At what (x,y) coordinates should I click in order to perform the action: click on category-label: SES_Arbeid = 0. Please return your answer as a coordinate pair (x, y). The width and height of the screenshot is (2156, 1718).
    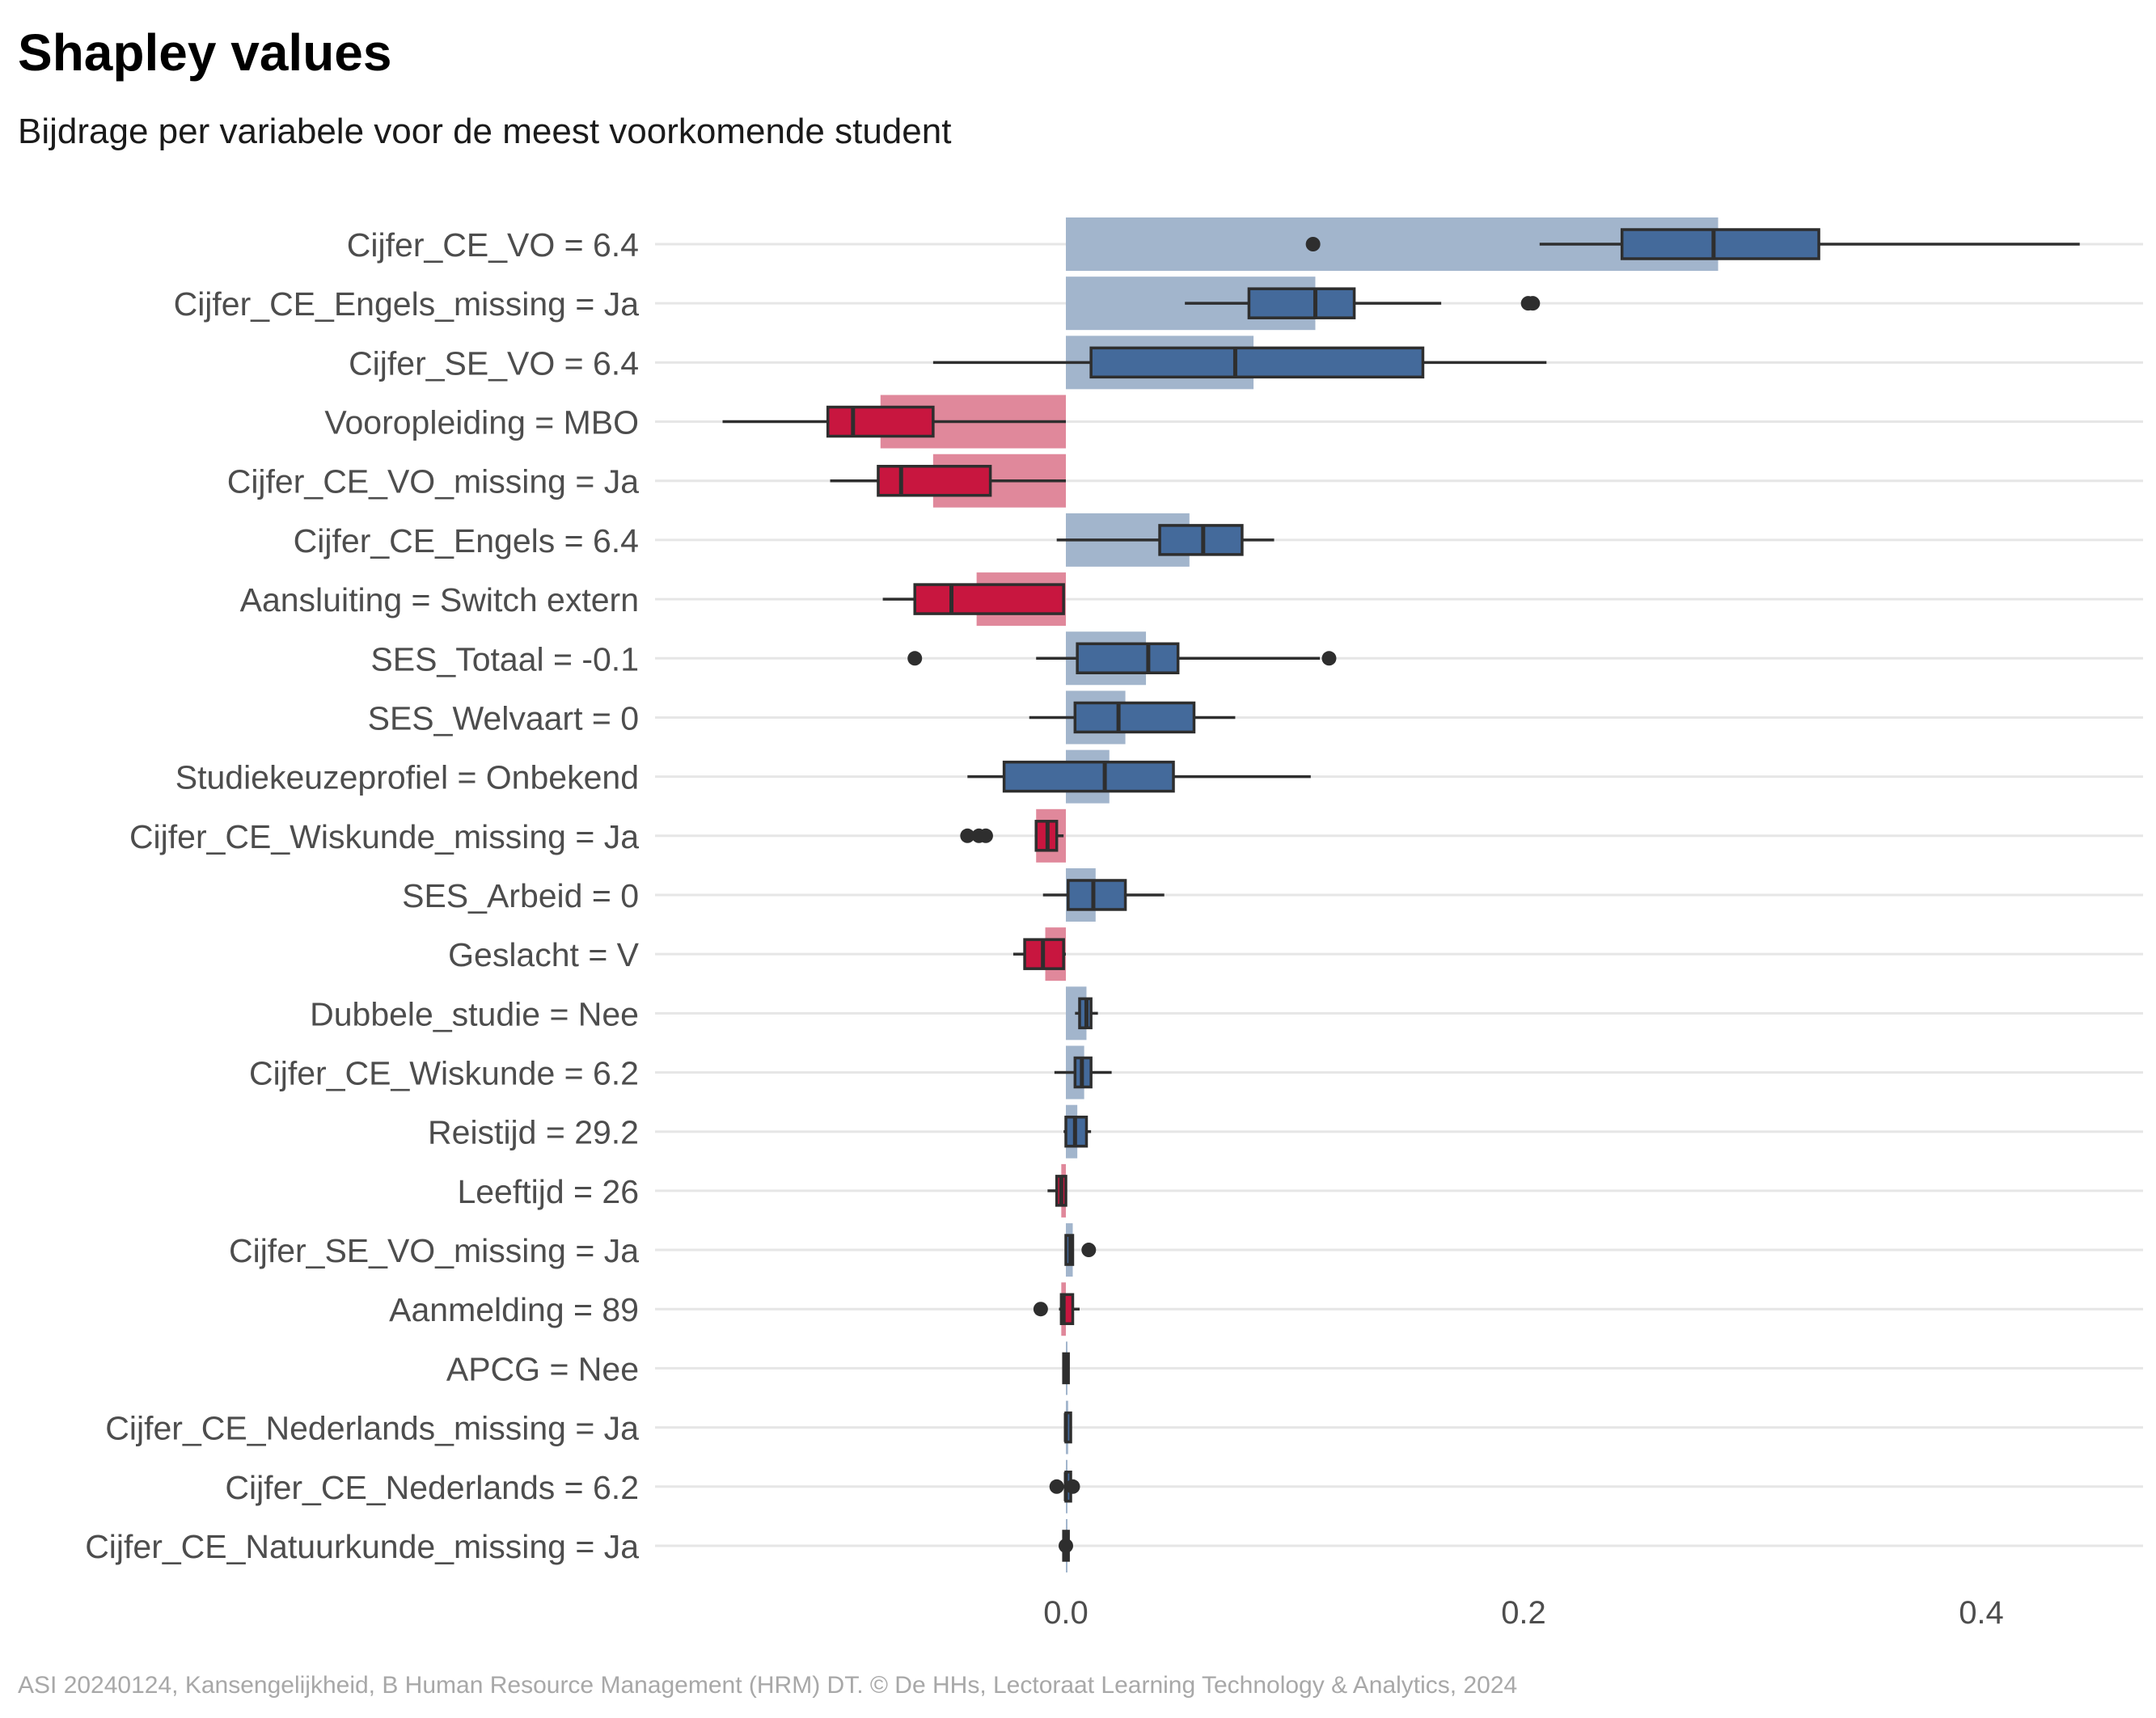
    Looking at the image, I should click on (520, 896).